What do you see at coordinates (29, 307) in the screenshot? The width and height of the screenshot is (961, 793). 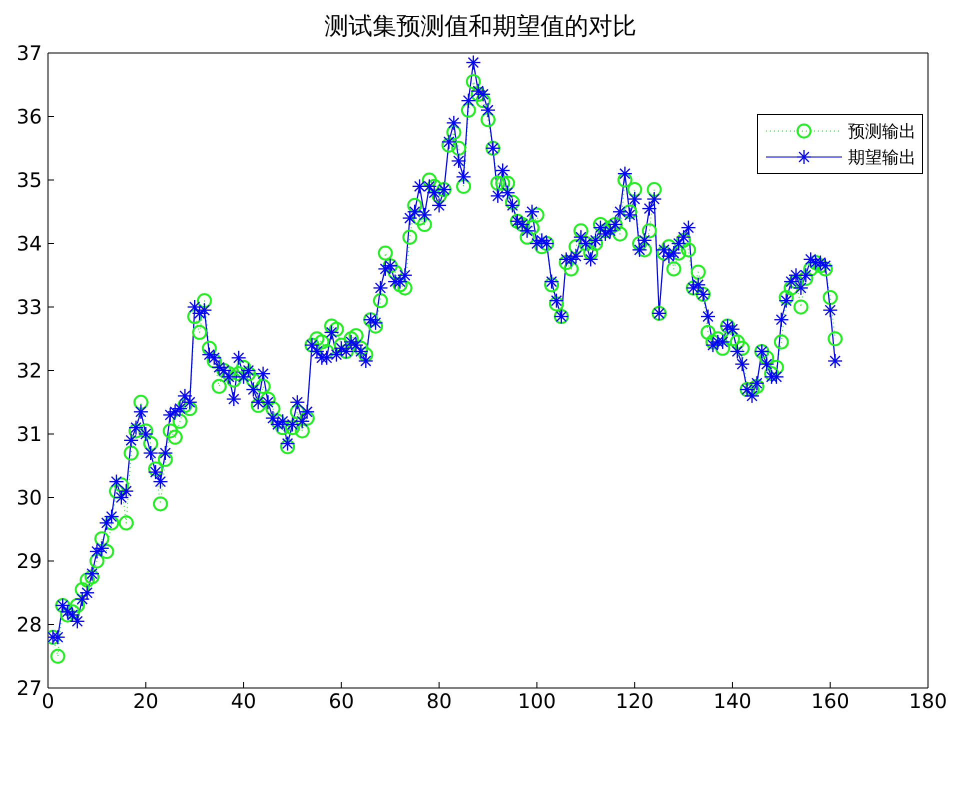 I see `y-tick-label: 33` at bounding box center [29, 307].